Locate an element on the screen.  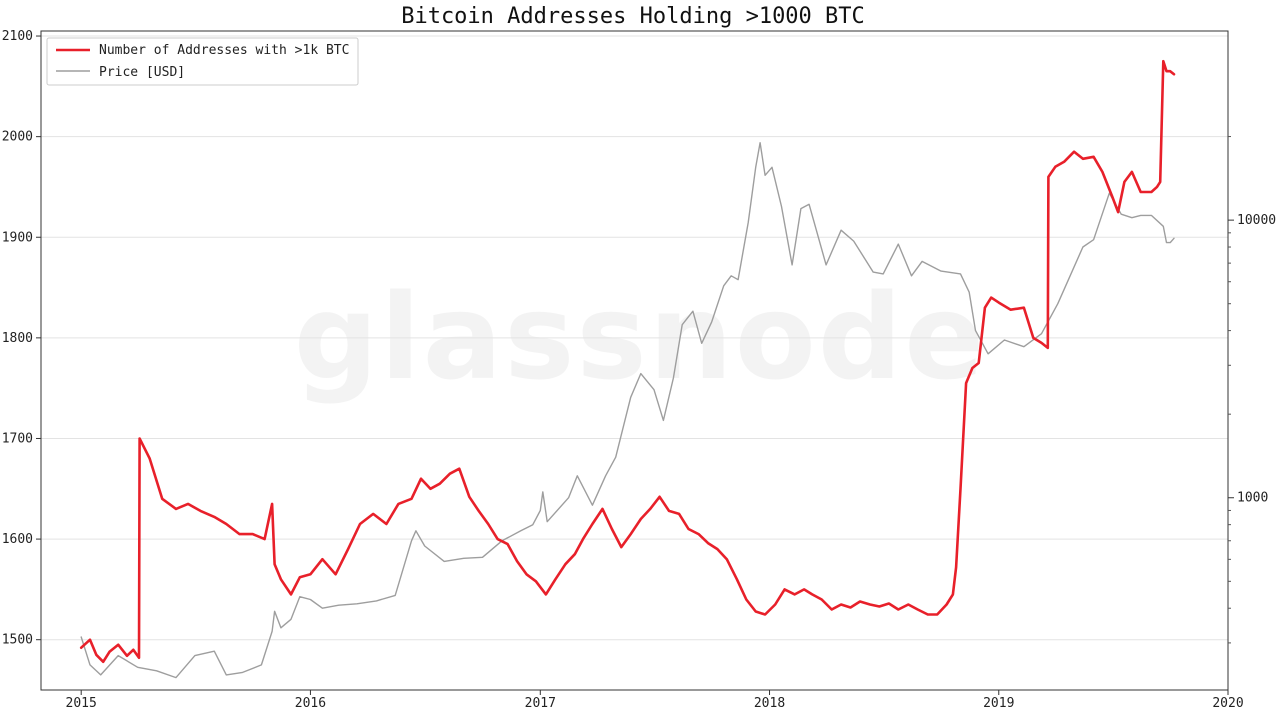
left-y-axis: 1500 1600 1700 1800 1900 2000 2100 is located at coordinates (21, 338).